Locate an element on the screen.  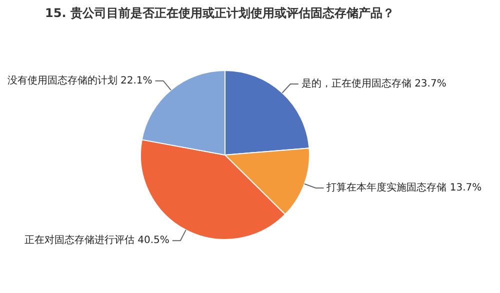
slice-label: 正在对固态存储进行评估 40.5% is located at coordinates (97, 240).